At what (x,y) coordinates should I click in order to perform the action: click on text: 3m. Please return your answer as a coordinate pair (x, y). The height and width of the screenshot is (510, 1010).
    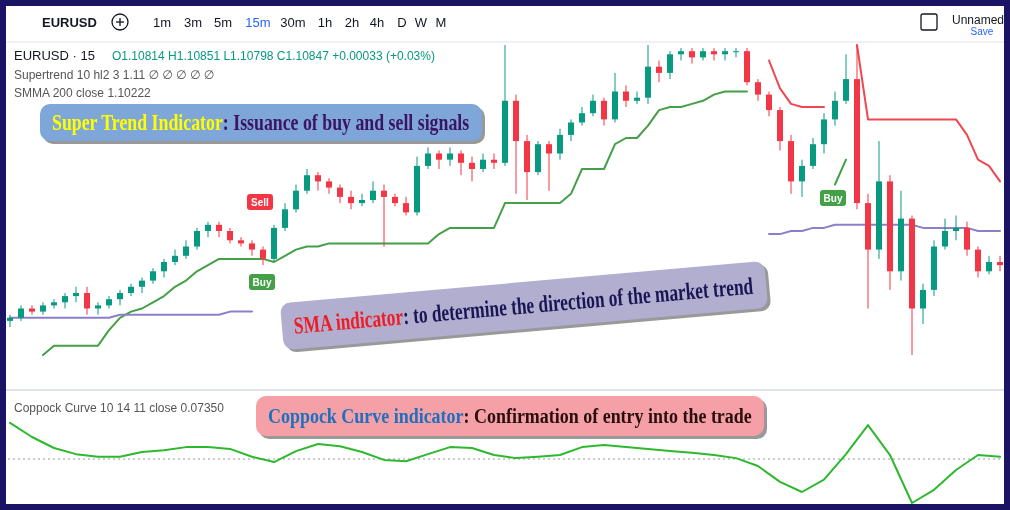
    Looking at the image, I should click on (193, 22).